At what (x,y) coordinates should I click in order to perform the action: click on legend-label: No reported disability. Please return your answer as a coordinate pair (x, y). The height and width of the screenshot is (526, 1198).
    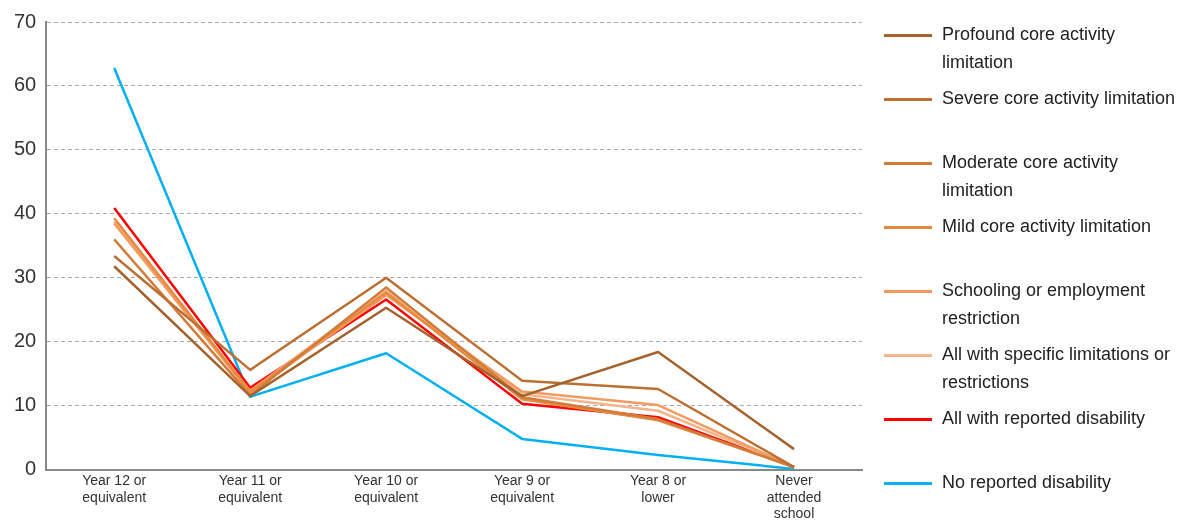
    Looking at the image, I should click on (1027, 482).